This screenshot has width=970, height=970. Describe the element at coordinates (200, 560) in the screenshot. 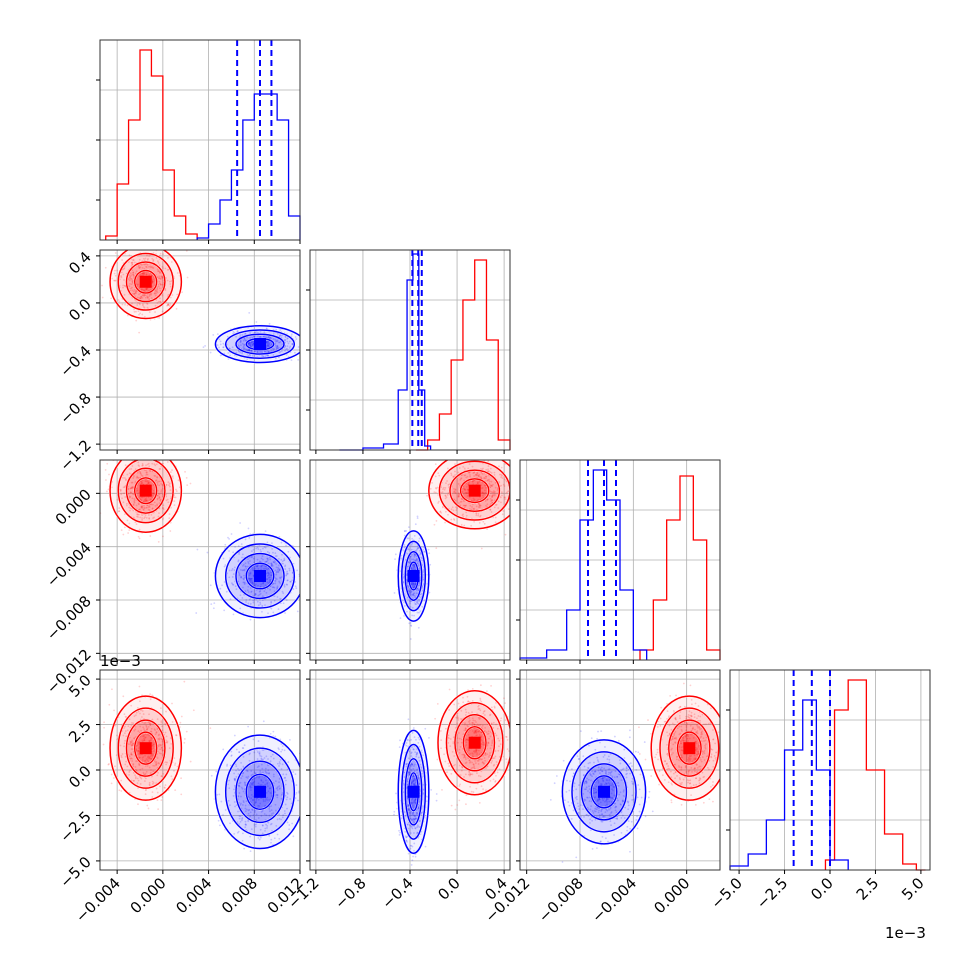

I see `panel-frame` at that location.